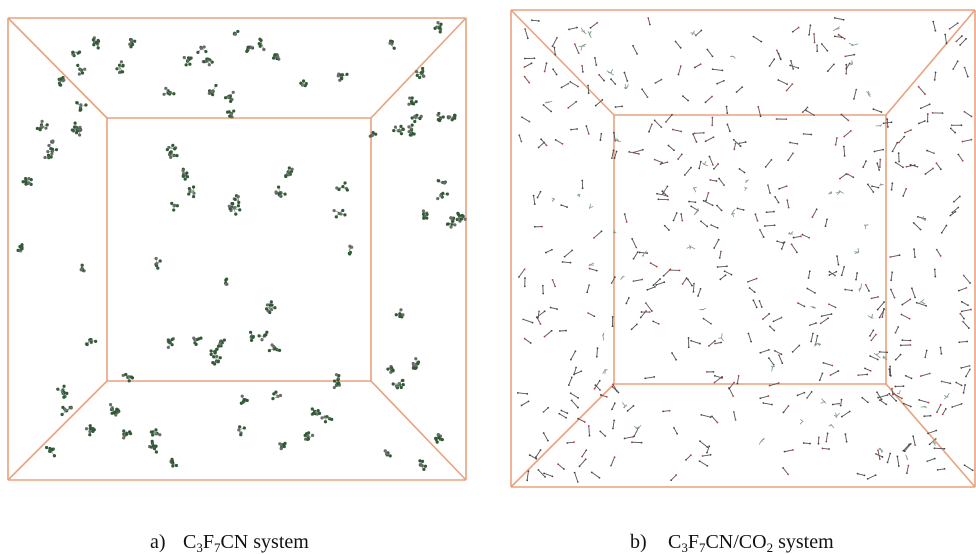 The height and width of the screenshot is (554, 976). I want to click on caption-label: b), so click(638, 542).